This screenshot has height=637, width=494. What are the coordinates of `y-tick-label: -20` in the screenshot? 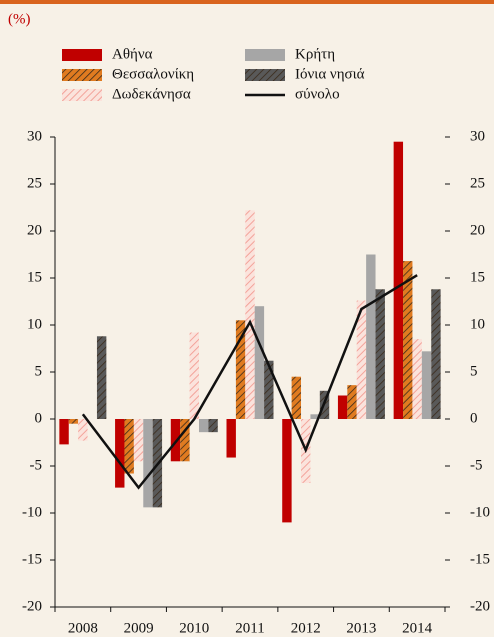 It's located at (32, 606).